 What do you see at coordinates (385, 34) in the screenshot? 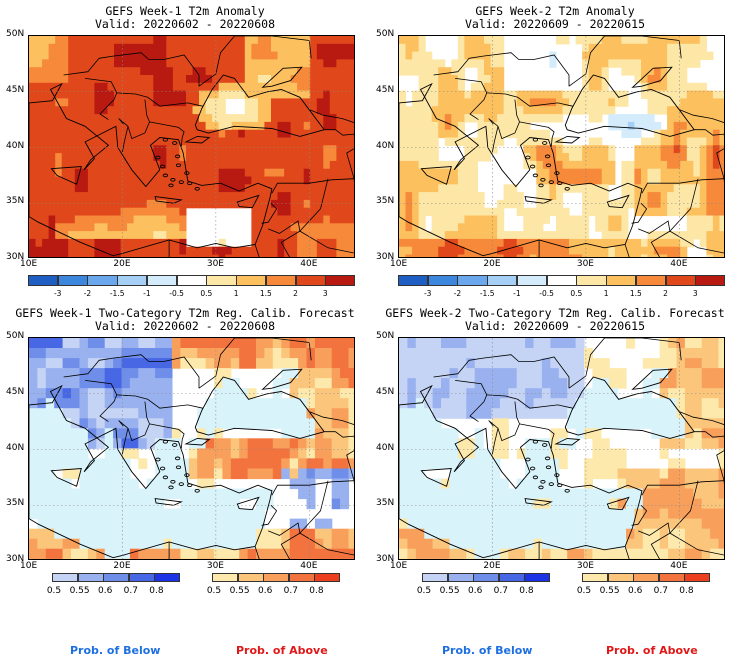
I see `lat-label: 50N` at bounding box center [385, 34].